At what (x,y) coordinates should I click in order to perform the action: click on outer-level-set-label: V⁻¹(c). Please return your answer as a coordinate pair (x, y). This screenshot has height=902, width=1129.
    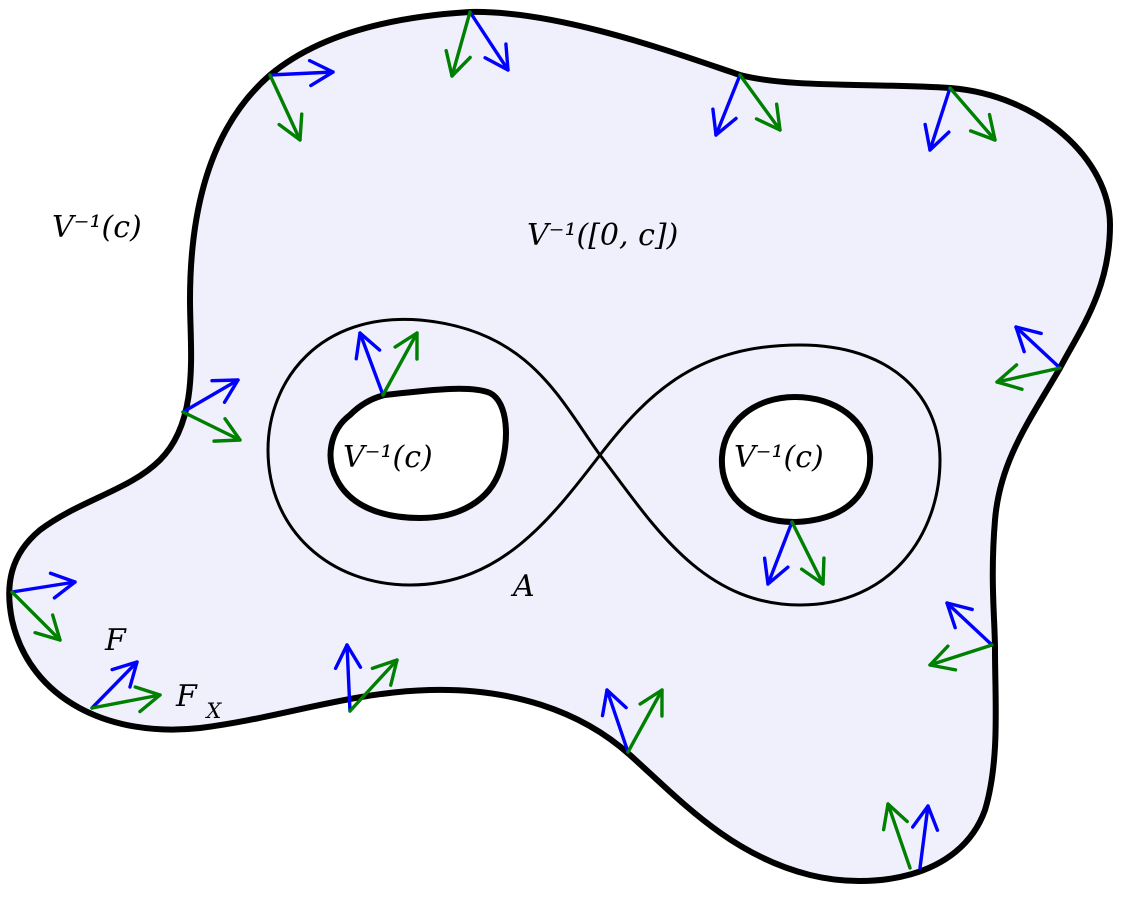
    Looking at the image, I should click on (97, 227).